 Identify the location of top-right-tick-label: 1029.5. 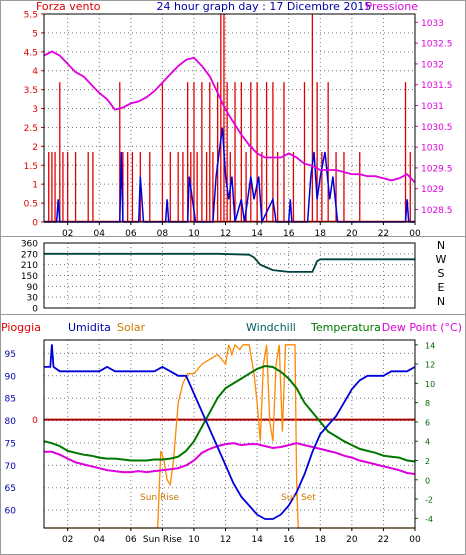
(437, 169).